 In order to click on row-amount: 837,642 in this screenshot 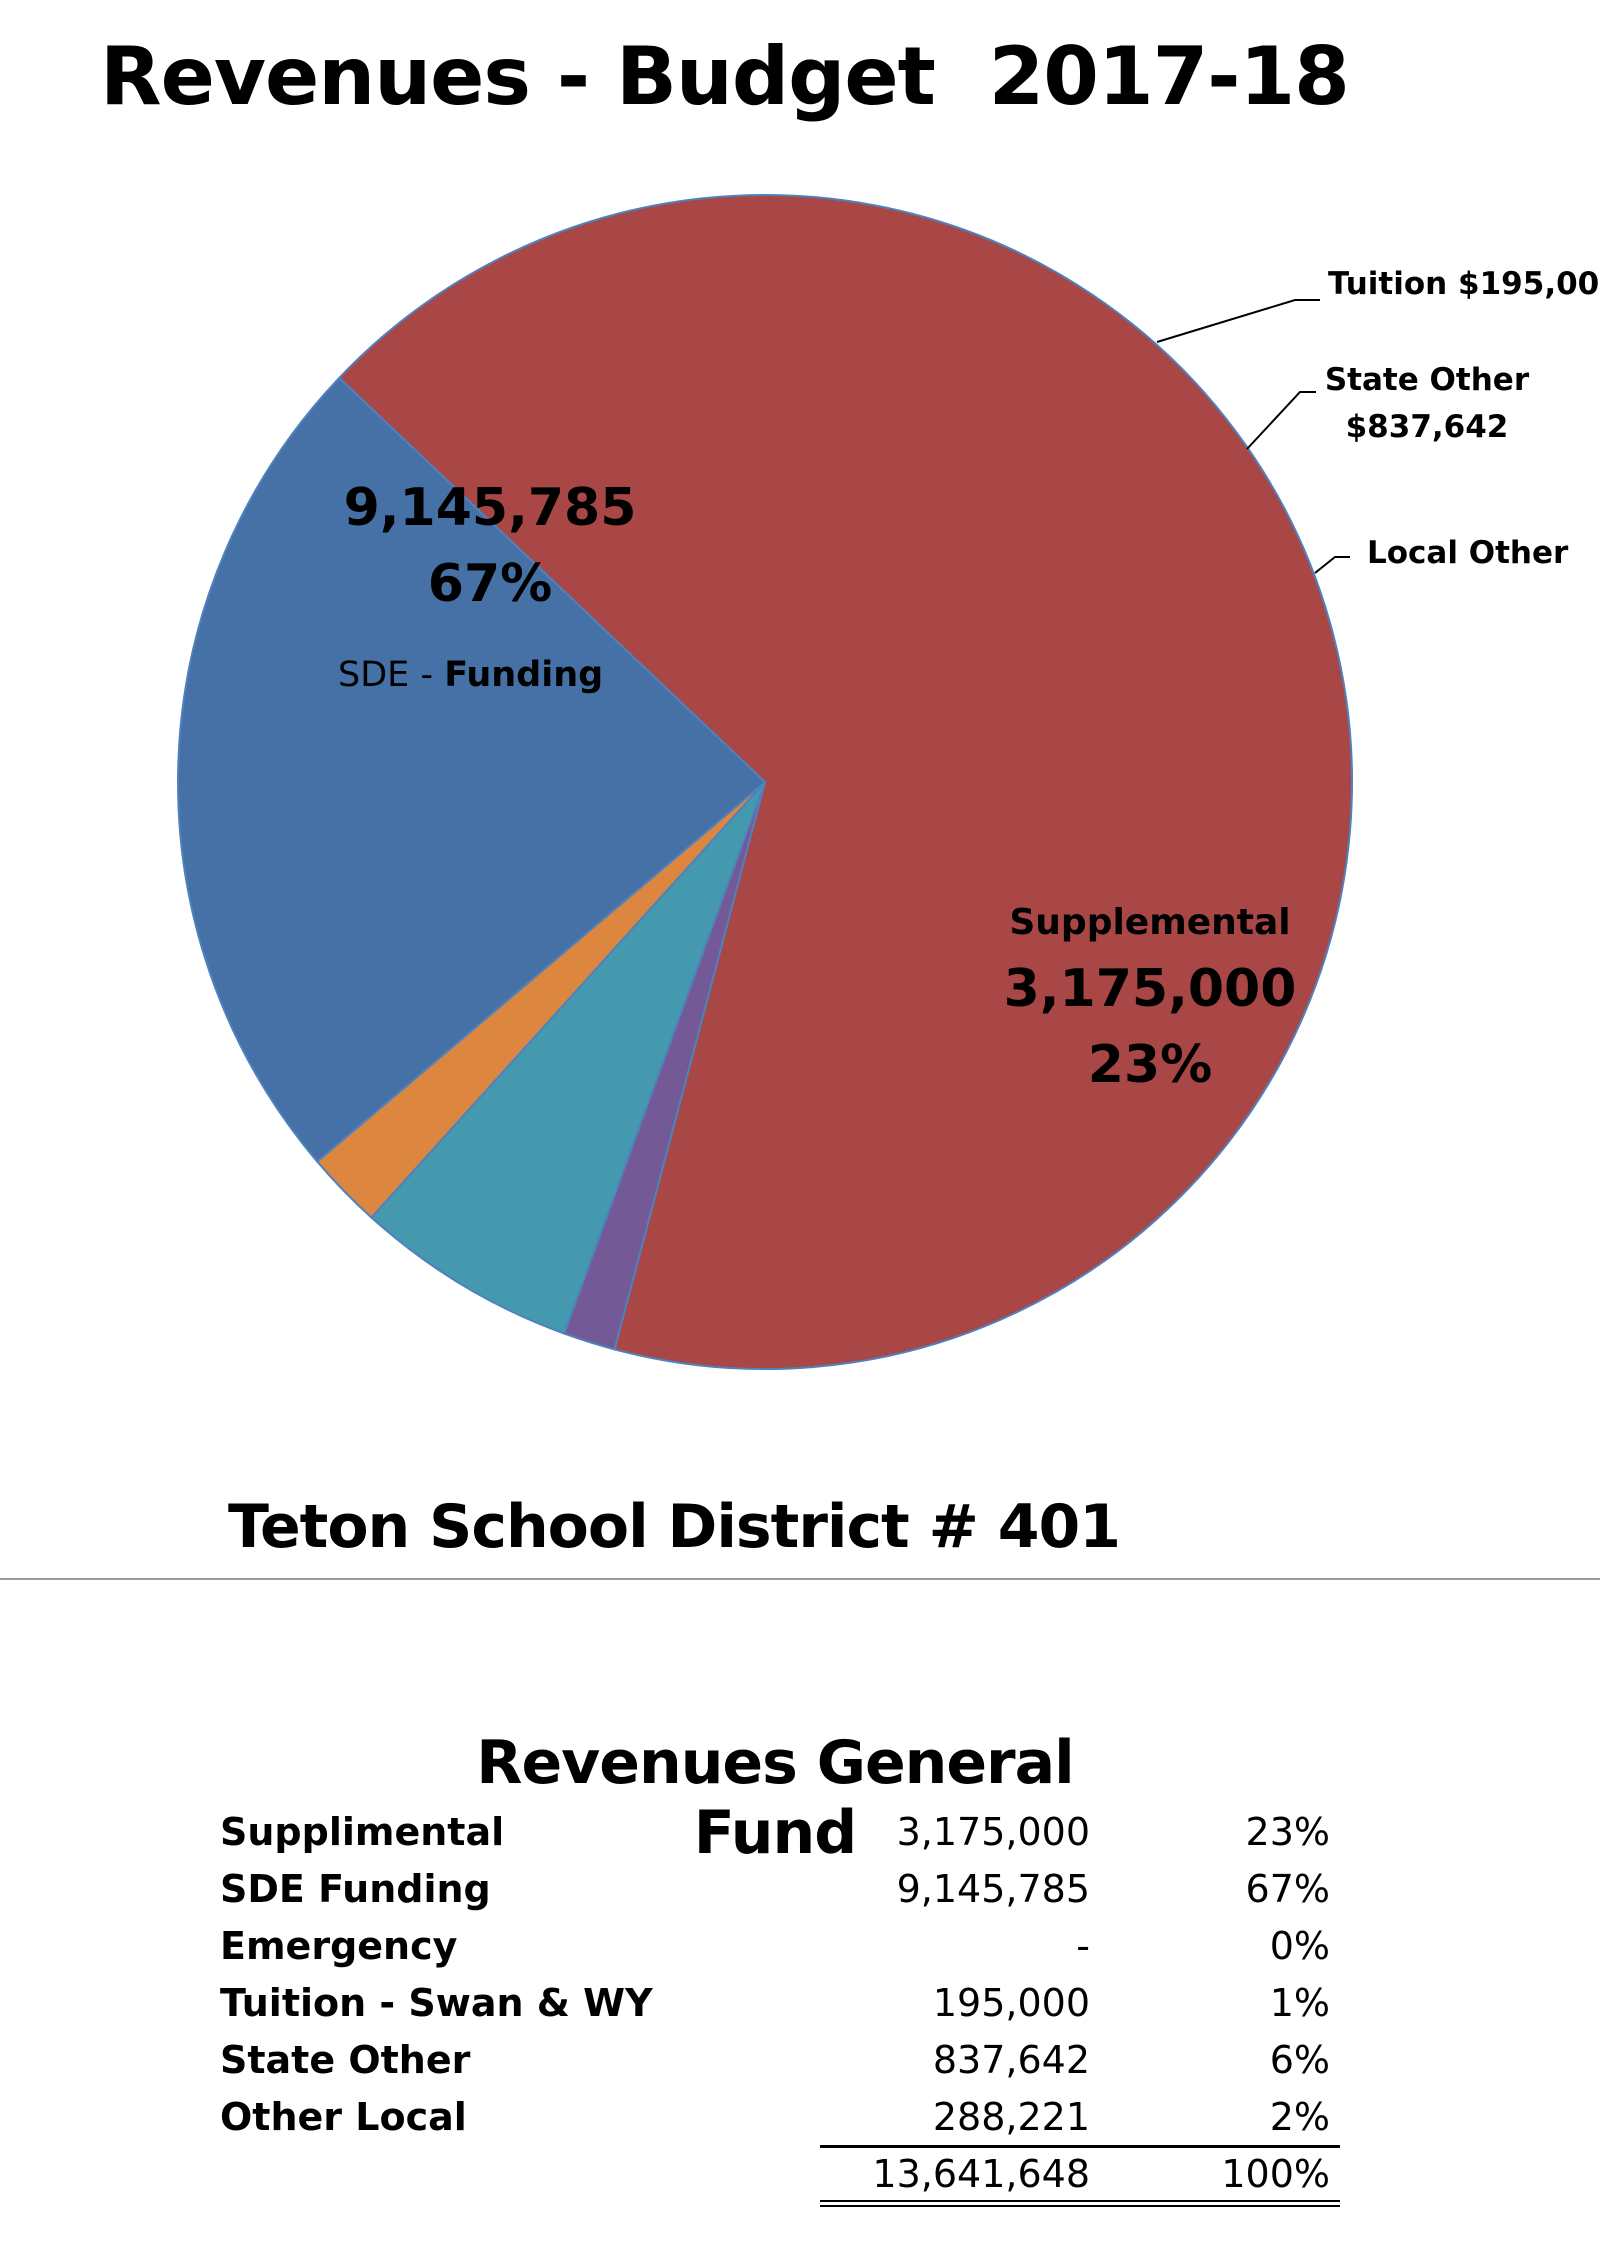, I will do `click(1011, 2059)`.